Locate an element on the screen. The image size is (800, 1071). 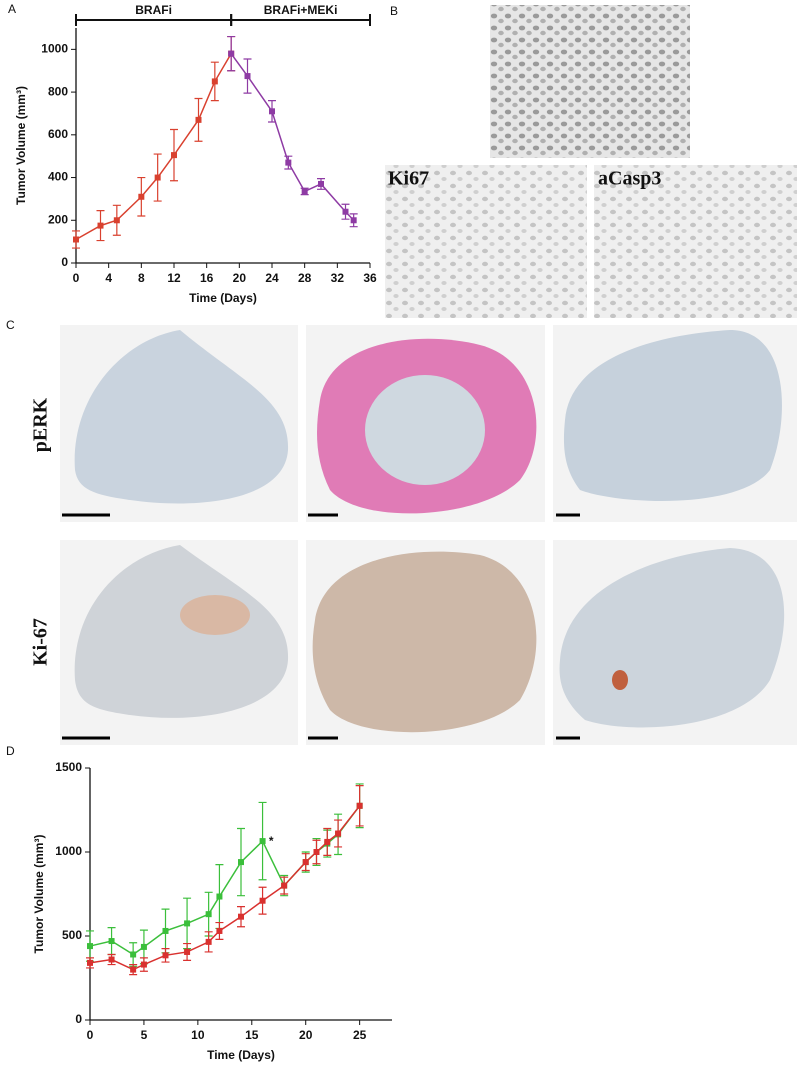
x-tick-label: 4 is located at coordinates (108, 278).